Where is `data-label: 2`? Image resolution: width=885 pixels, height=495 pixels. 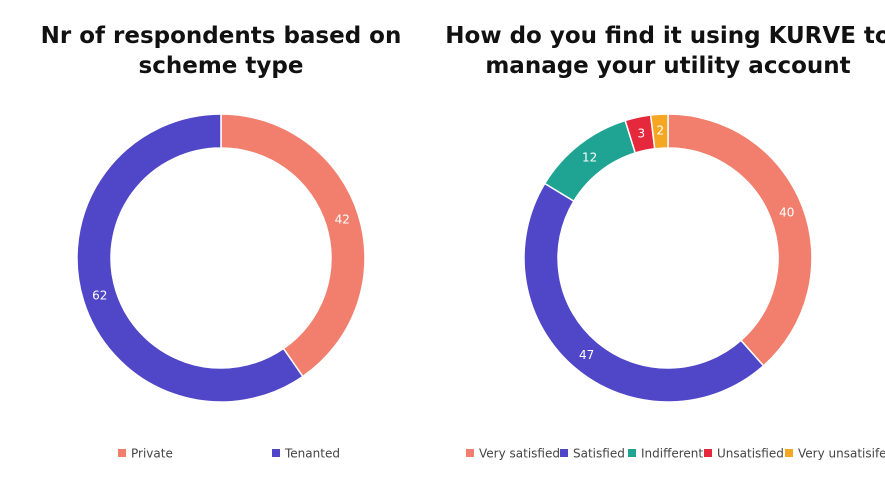 data-label: 2 is located at coordinates (661, 131).